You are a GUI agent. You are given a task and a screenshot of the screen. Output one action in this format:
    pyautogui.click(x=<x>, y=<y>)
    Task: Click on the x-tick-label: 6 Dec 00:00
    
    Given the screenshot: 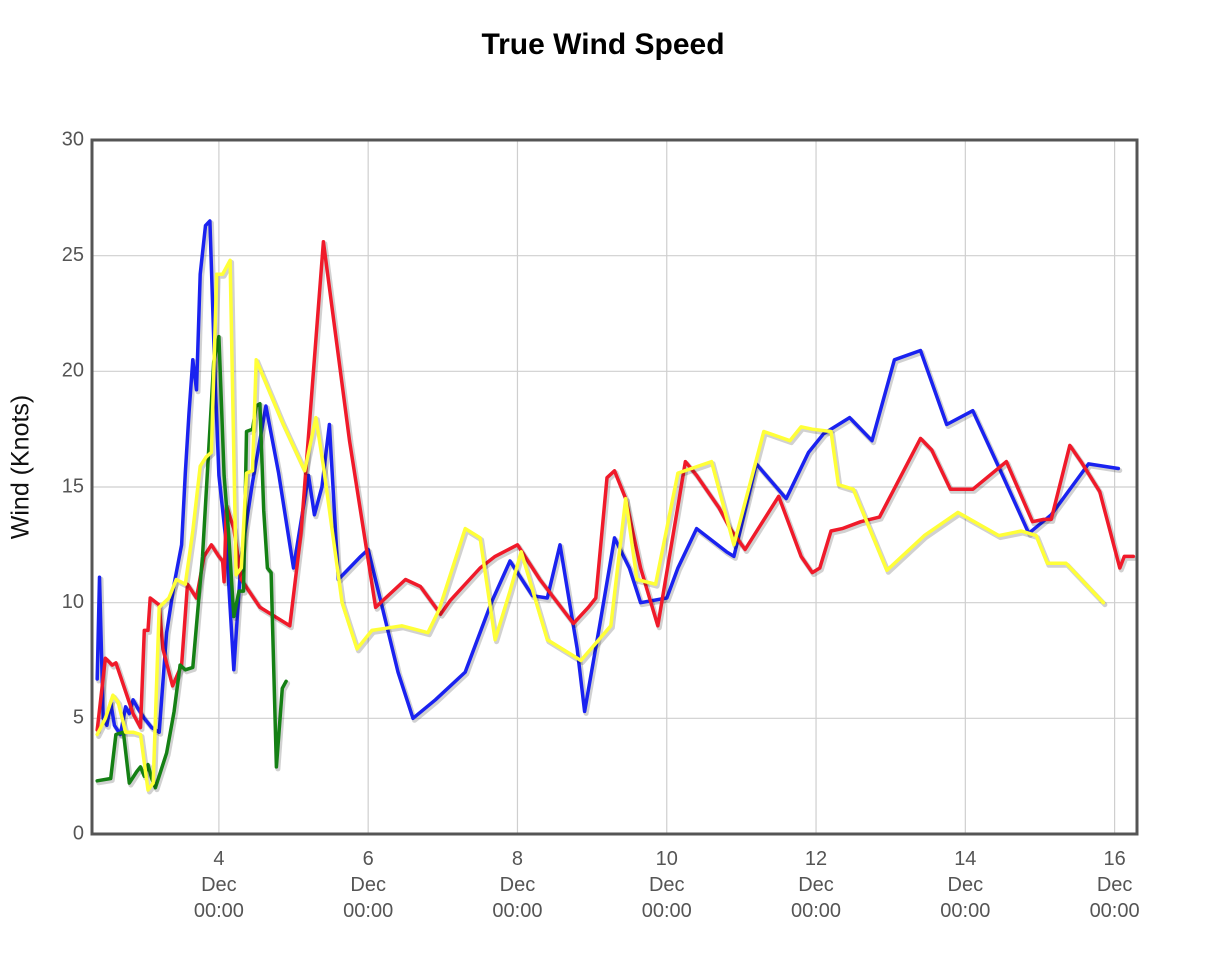 What is the action you would take?
    pyautogui.click(x=368, y=885)
    